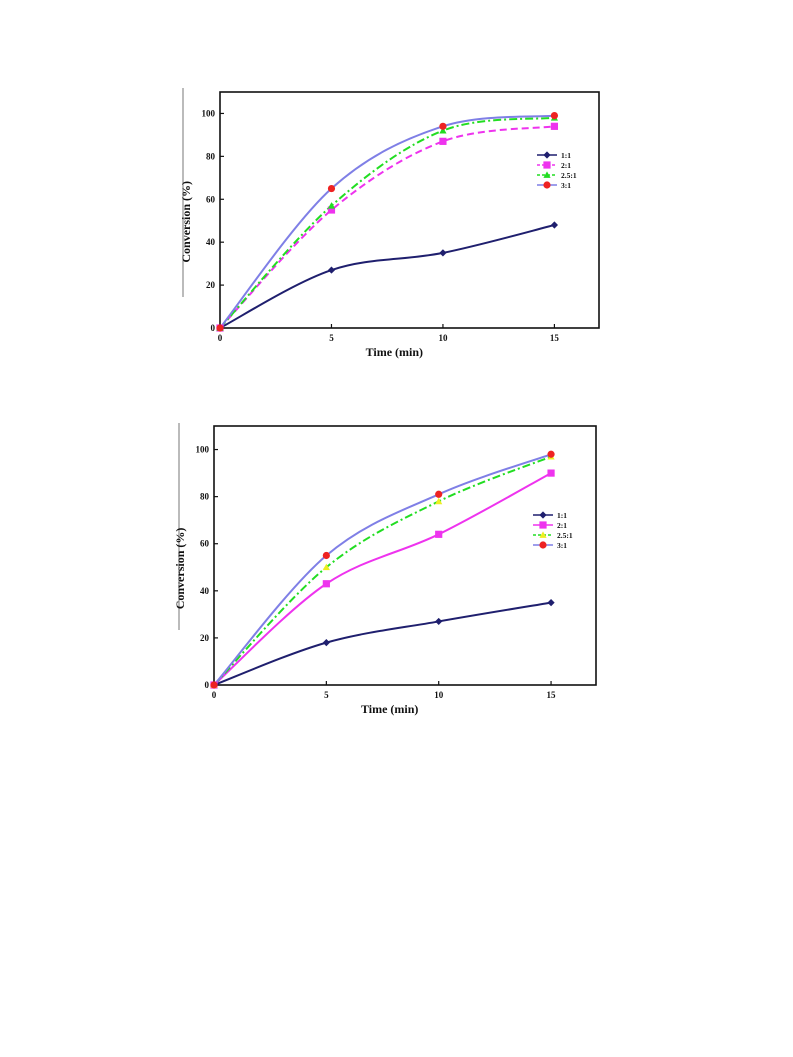 This screenshot has height=1057, width=793. Describe the element at coordinates (562, 515) in the screenshot. I see `chart-2-legend-label: 1:1` at that location.